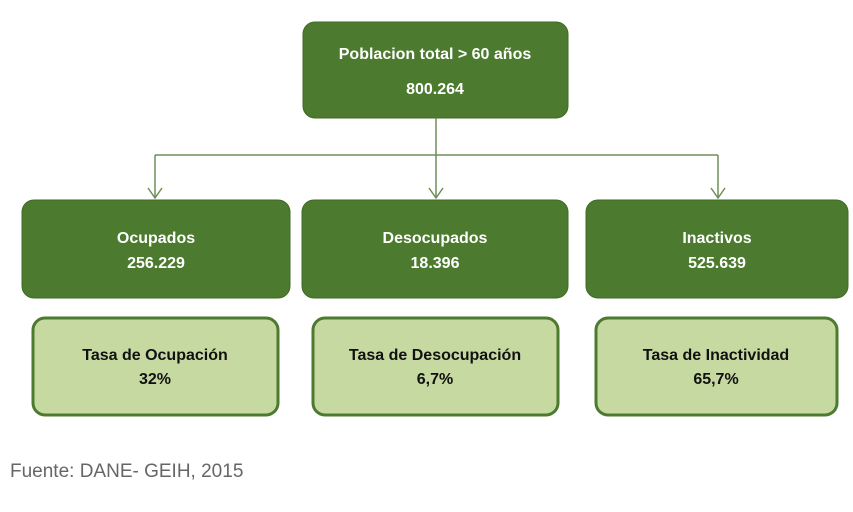 This screenshot has width=853, height=512. What do you see at coordinates (436, 193) in the screenshot?
I see `arrow-heads` at bounding box center [436, 193].